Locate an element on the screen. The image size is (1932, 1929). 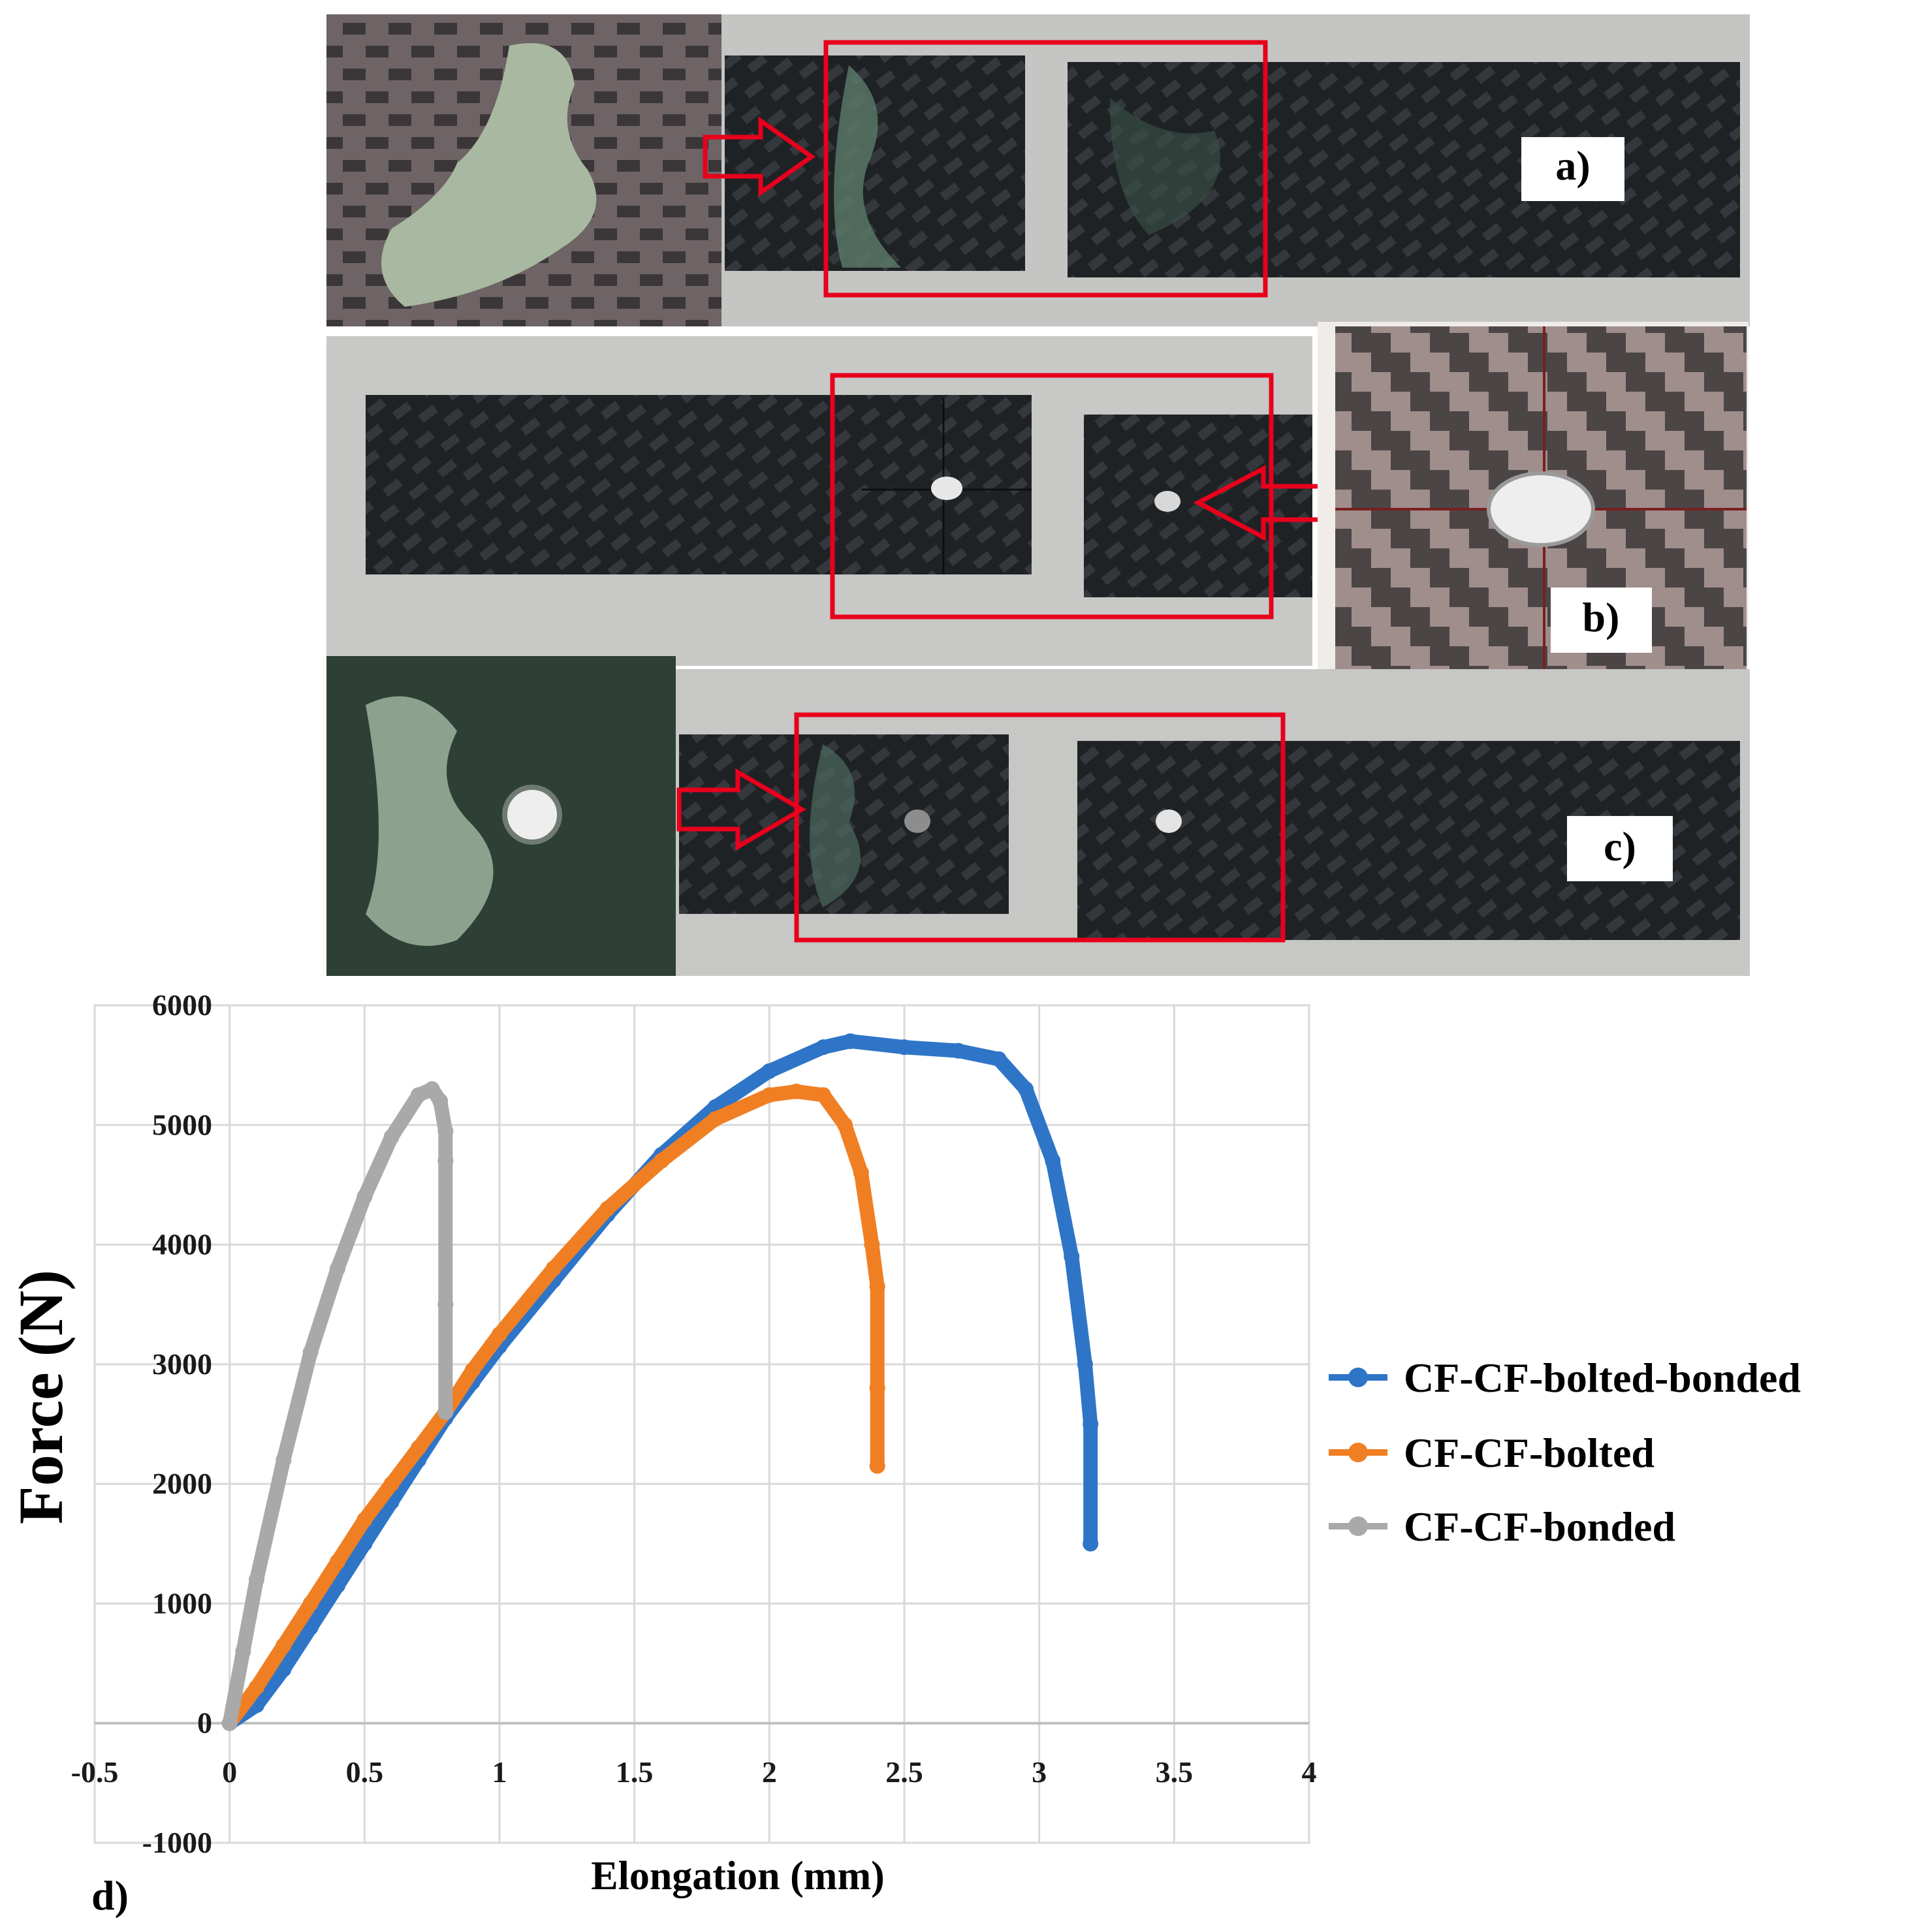
bolt-hole-b-right is located at coordinates (1167, 501).